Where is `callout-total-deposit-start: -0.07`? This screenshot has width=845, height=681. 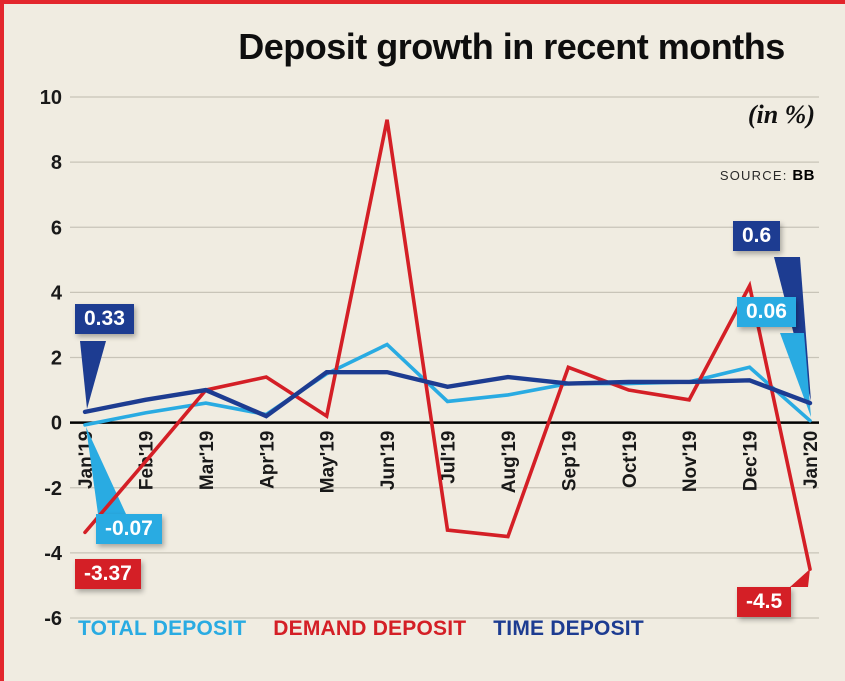 callout-total-deposit-start: -0.07 is located at coordinates (129, 529).